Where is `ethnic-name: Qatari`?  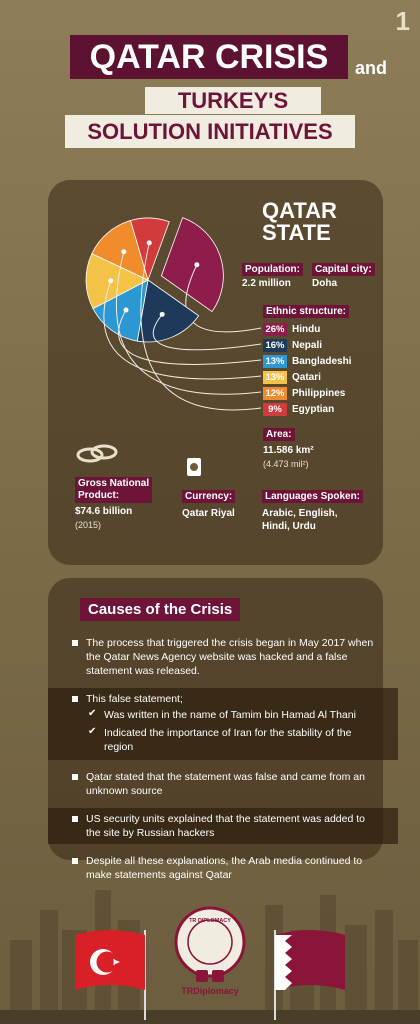 ethnic-name: Qatari is located at coordinates (306, 377).